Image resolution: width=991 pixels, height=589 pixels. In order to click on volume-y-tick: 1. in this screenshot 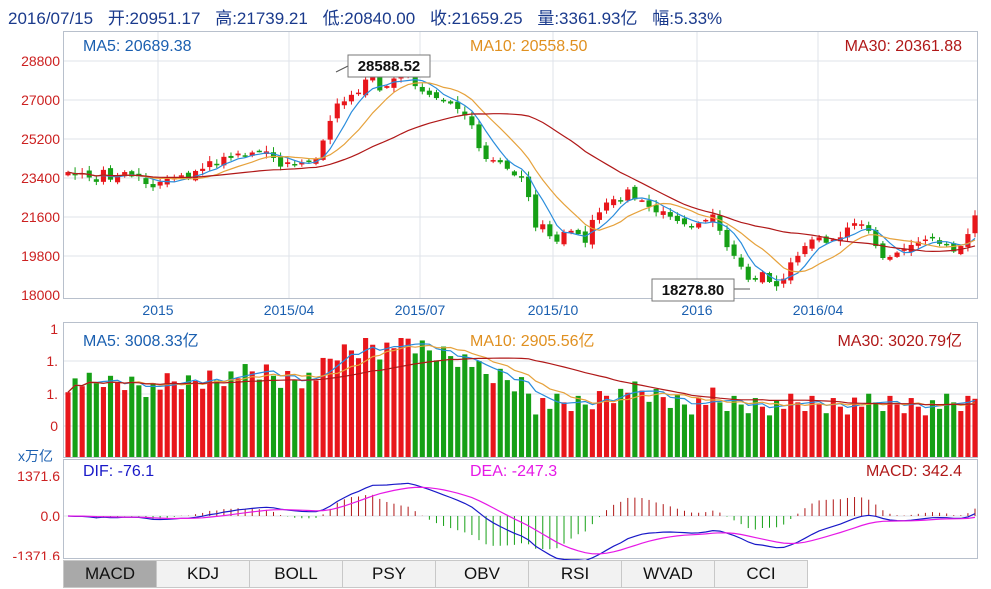, I will do `click(52, 361)`.